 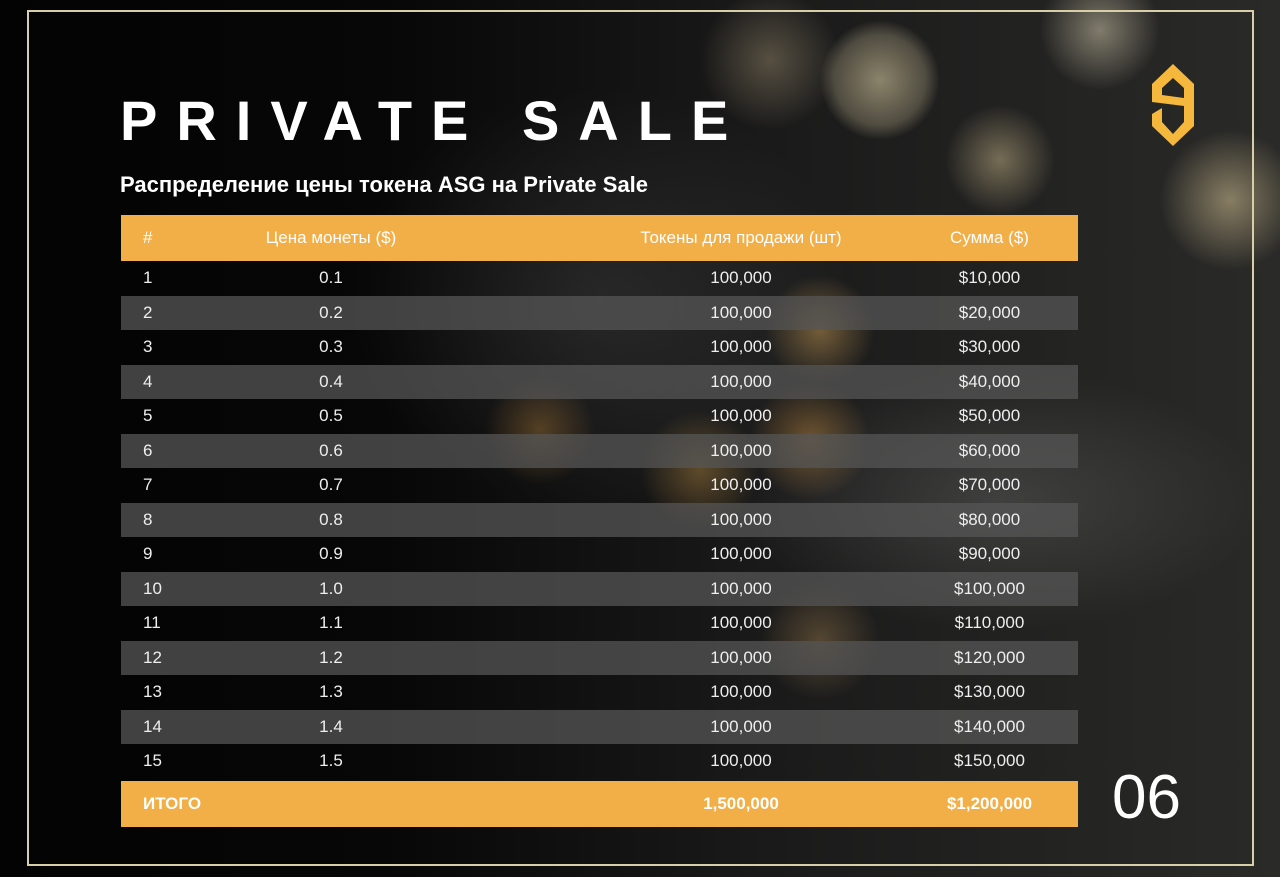 What do you see at coordinates (989, 485) in the screenshot?
I see `cell-sum: $70,000` at bounding box center [989, 485].